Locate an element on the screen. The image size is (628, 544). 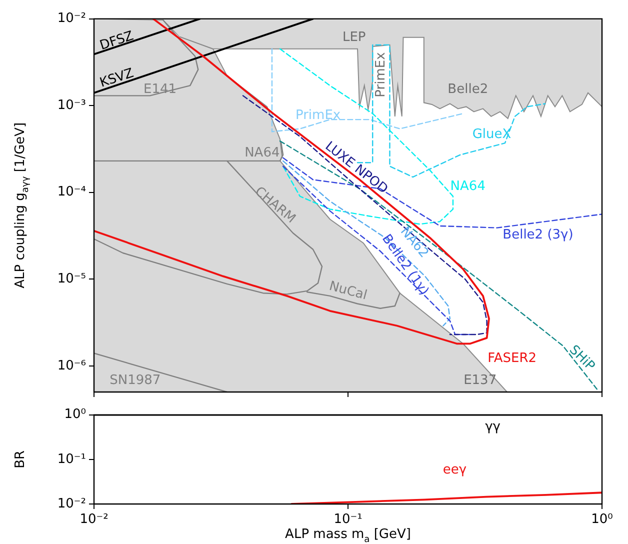
y-tick-label: 10⁻⁵ is located at coordinates (71, 278).